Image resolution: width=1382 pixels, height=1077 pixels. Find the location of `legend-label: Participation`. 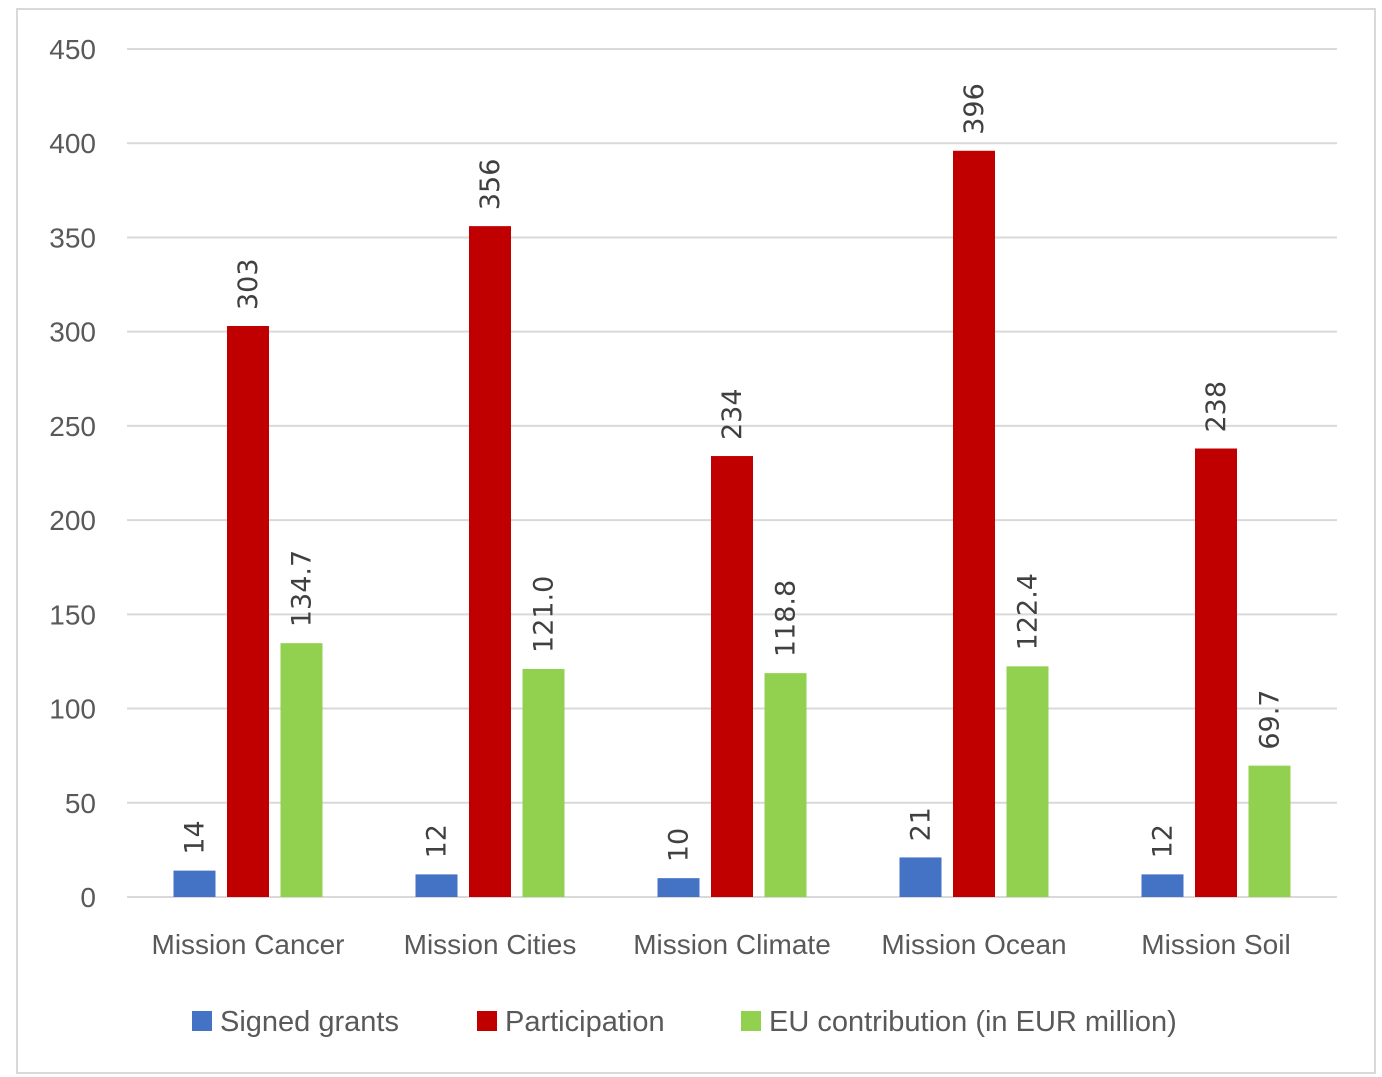

legend-label: Participation is located at coordinates (585, 1022).